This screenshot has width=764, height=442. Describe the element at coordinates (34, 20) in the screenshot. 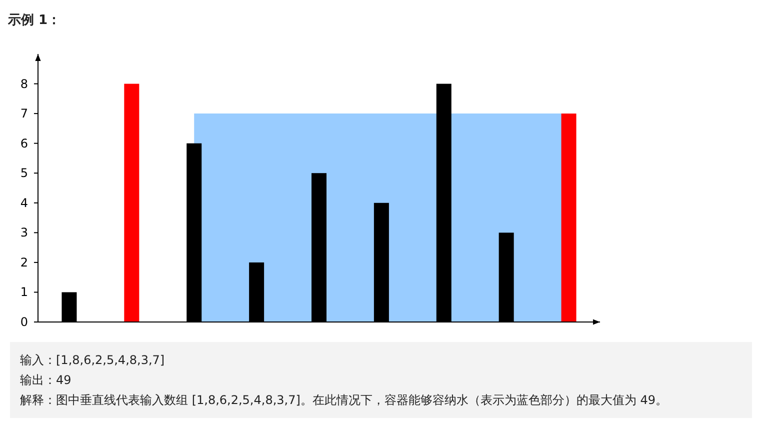

I see `chart-title: 示例 1：` at that location.